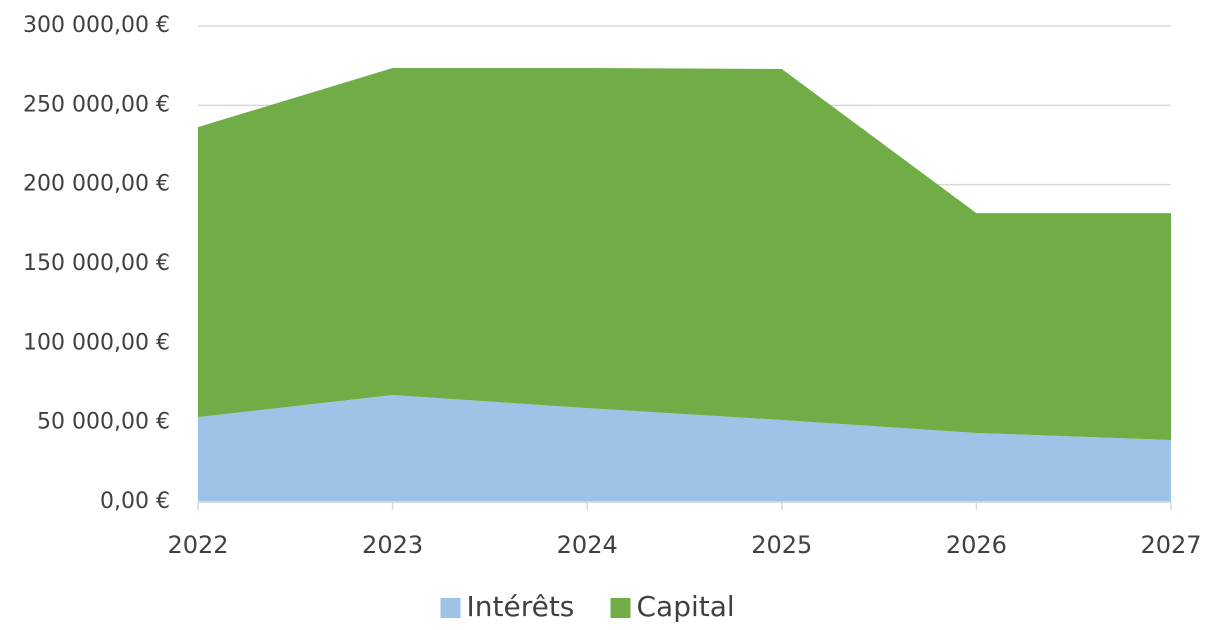  Describe the element at coordinates (392, 545) in the screenshot. I see `x-tick-label: 2023` at that location.